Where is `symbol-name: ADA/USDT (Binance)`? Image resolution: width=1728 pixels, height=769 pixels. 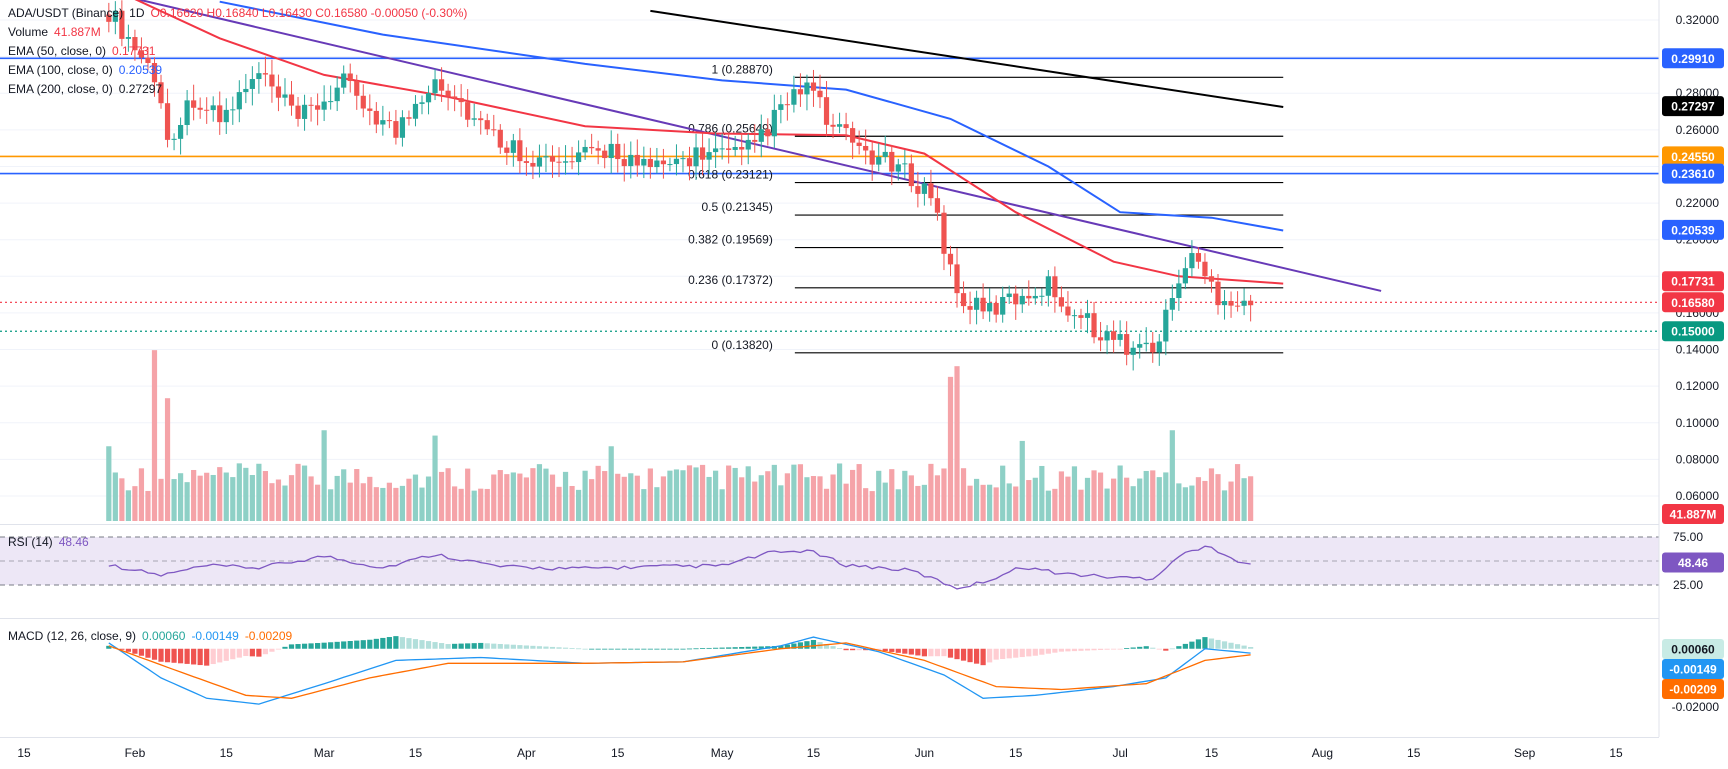 symbol-name: ADA/USDT (Binance) is located at coordinates (66, 13).